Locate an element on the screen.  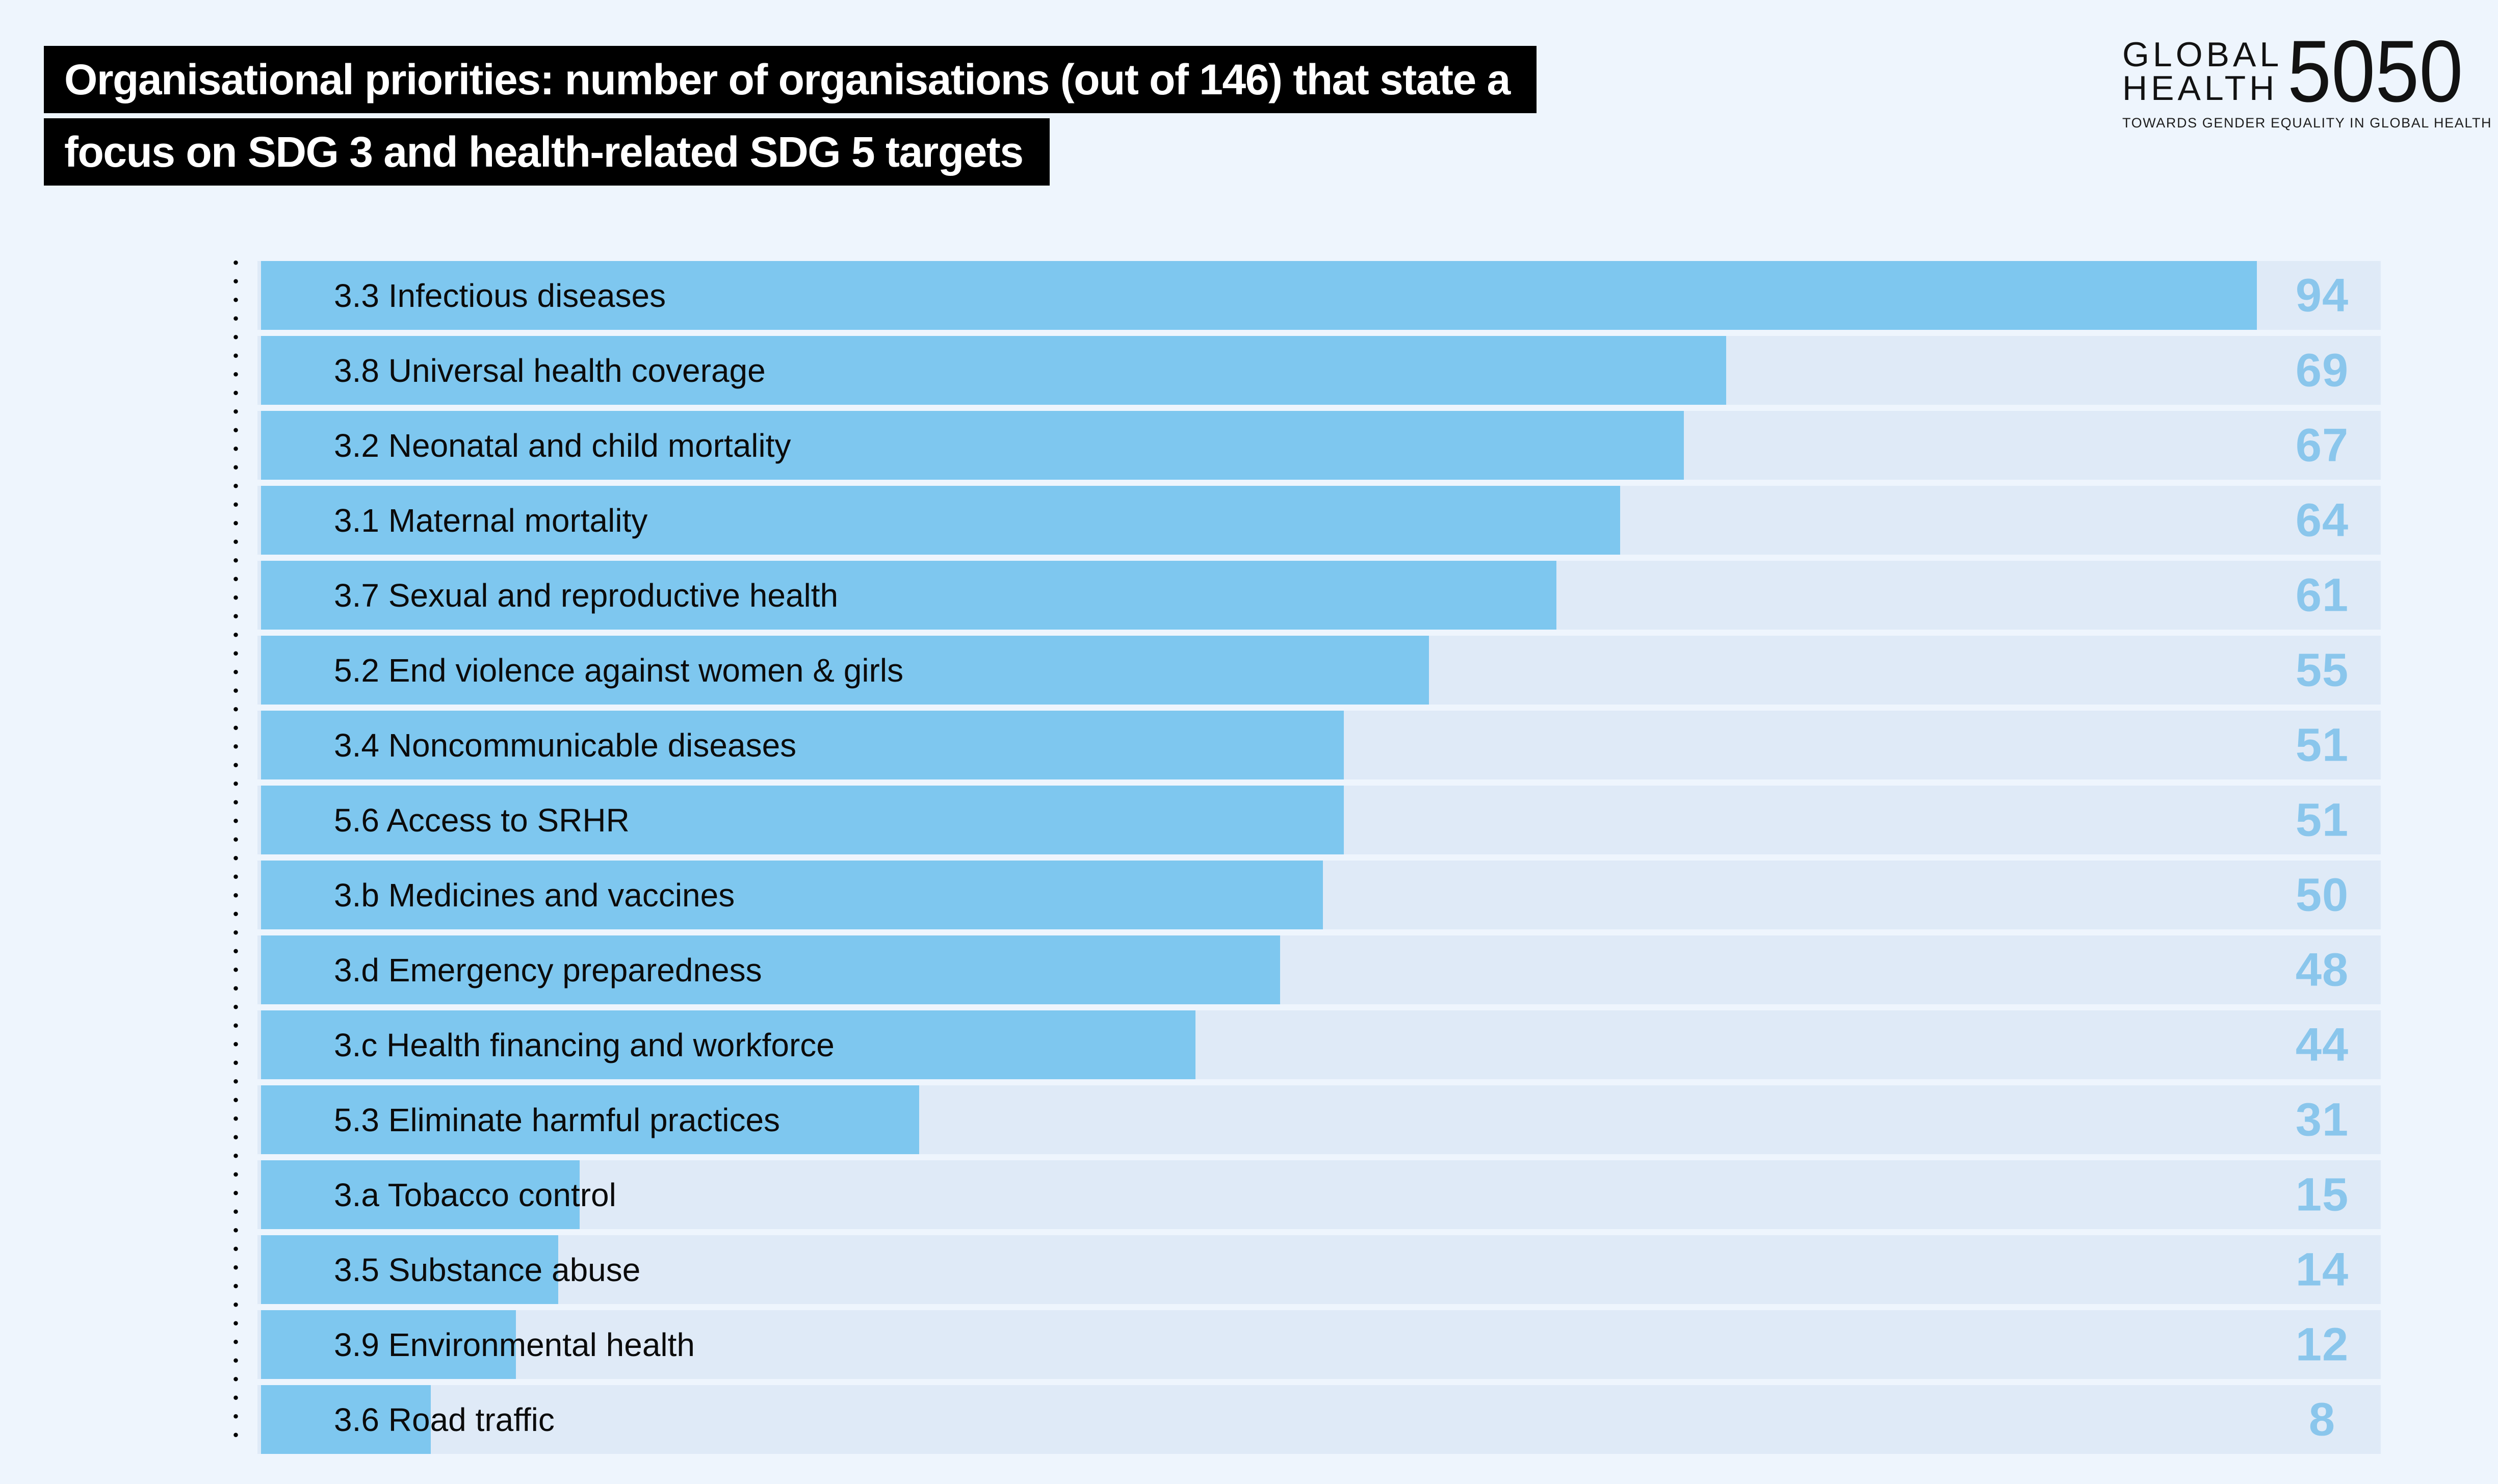
bar-category-label: 5.2 End violence against women & girls is located at coordinates (619, 670).